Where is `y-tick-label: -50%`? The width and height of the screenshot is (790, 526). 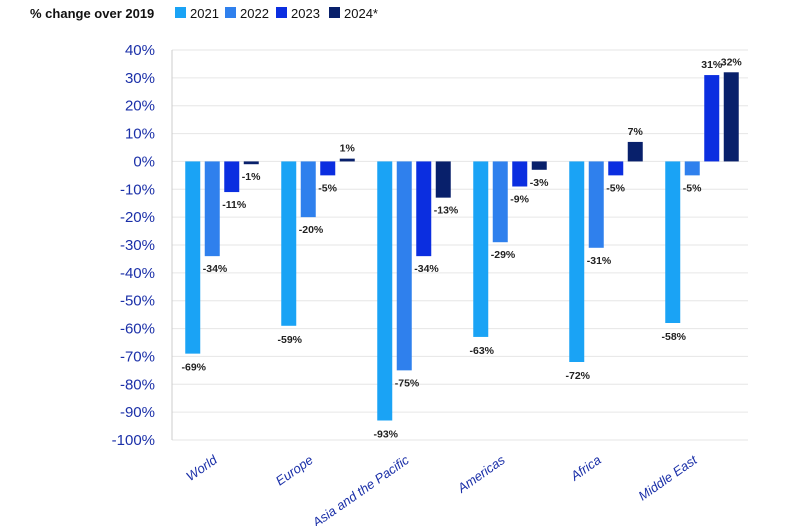
y-tick-label: -50% is located at coordinates (137, 301).